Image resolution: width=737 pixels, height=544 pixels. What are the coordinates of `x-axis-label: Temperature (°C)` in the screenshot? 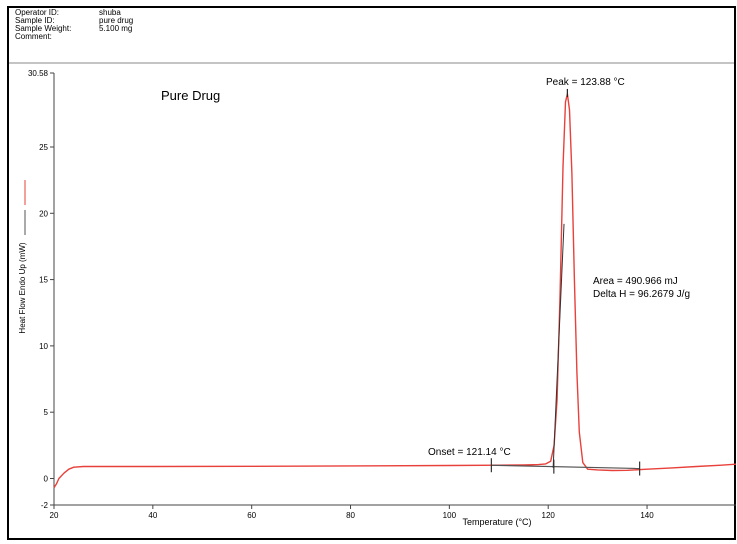 It's located at (496, 522).